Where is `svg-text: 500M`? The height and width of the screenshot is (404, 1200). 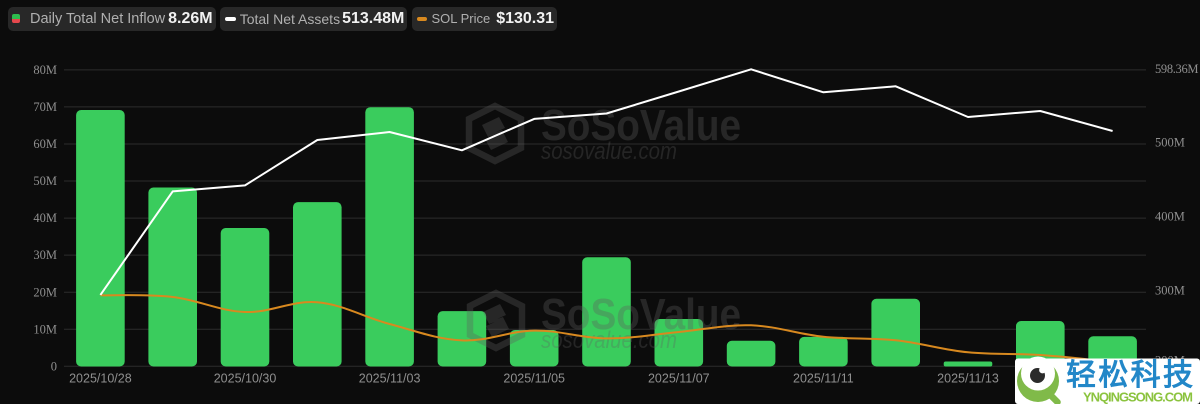 svg-text: 500M is located at coordinates (1170, 143).